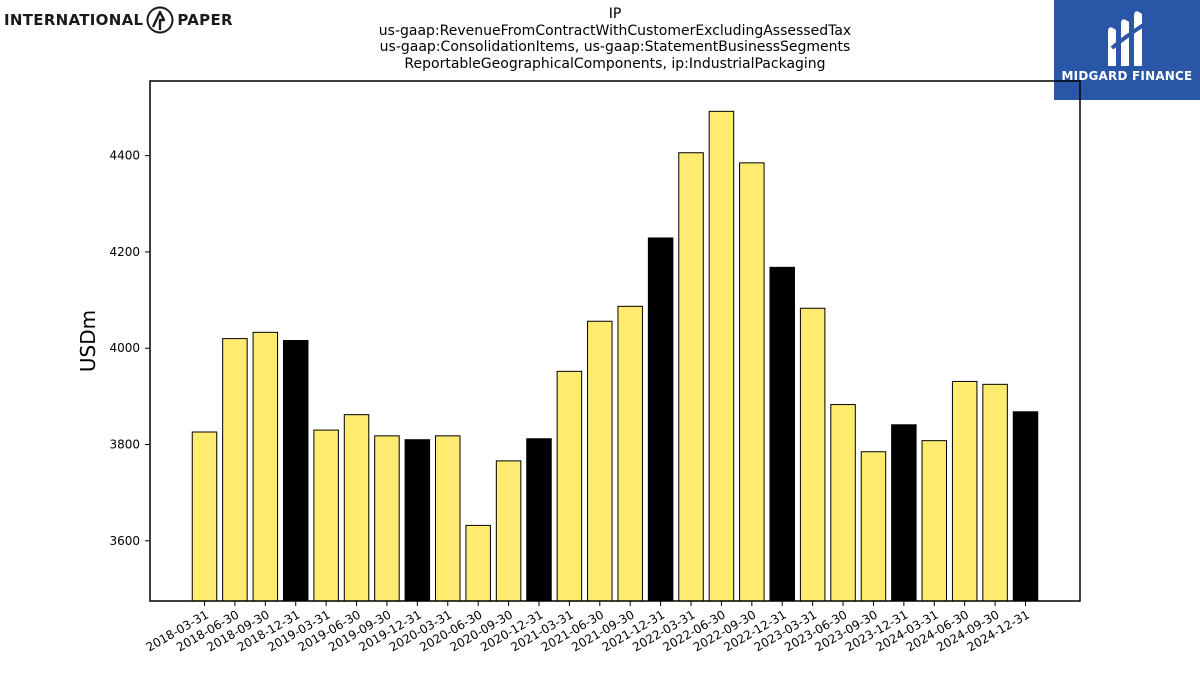  What do you see at coordinates (124, 156) in the screenshot?
I see `y-tick-label: 4400` at bounding box center [124, 156].